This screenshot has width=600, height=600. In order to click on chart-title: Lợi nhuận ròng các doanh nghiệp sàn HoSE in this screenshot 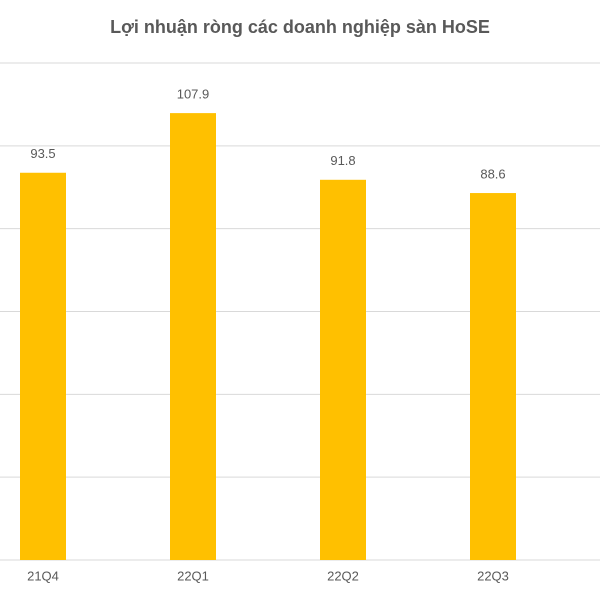, I will do `click(300, 27)`.